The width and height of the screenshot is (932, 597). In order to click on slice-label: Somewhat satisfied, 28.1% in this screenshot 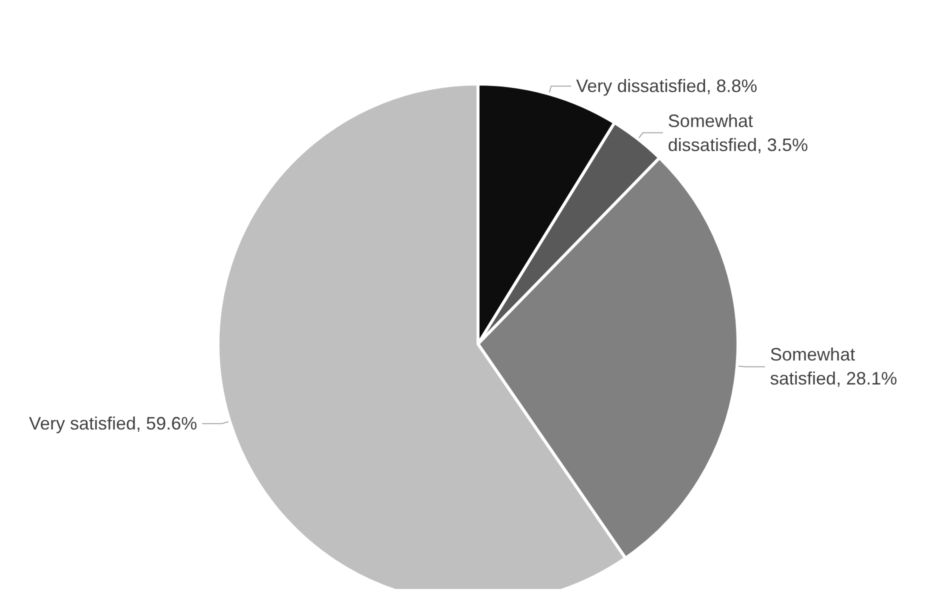, I will do `click(834, 366)`.